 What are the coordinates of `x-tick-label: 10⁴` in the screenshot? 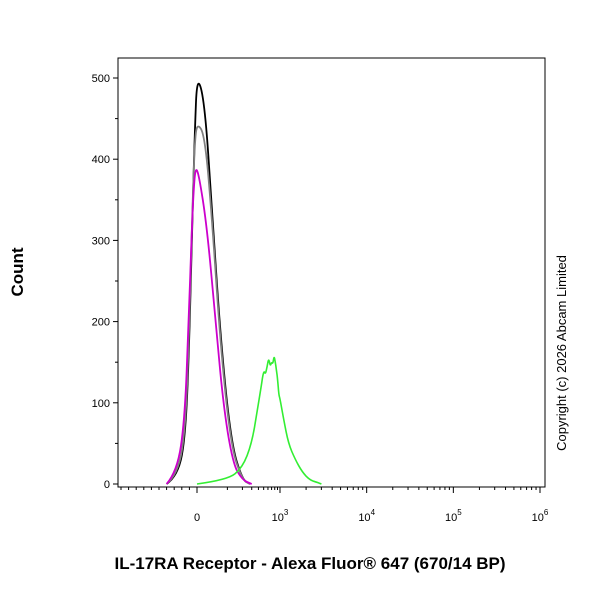 It's located at (366, 516).